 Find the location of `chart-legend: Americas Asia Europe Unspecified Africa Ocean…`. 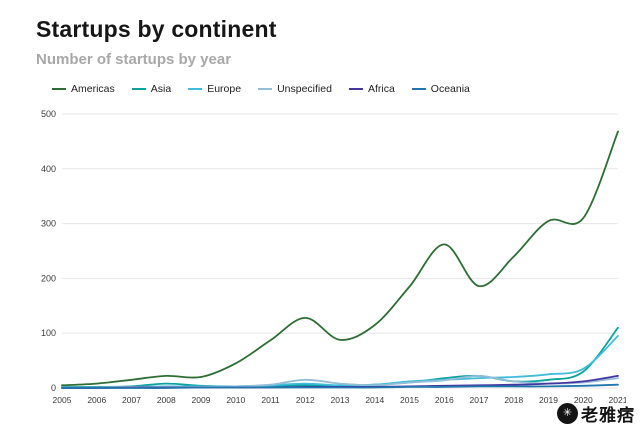

chart-legend: Americas Asia Europe Unspecified Africa Ocean… is located at coordinates (333, 89).